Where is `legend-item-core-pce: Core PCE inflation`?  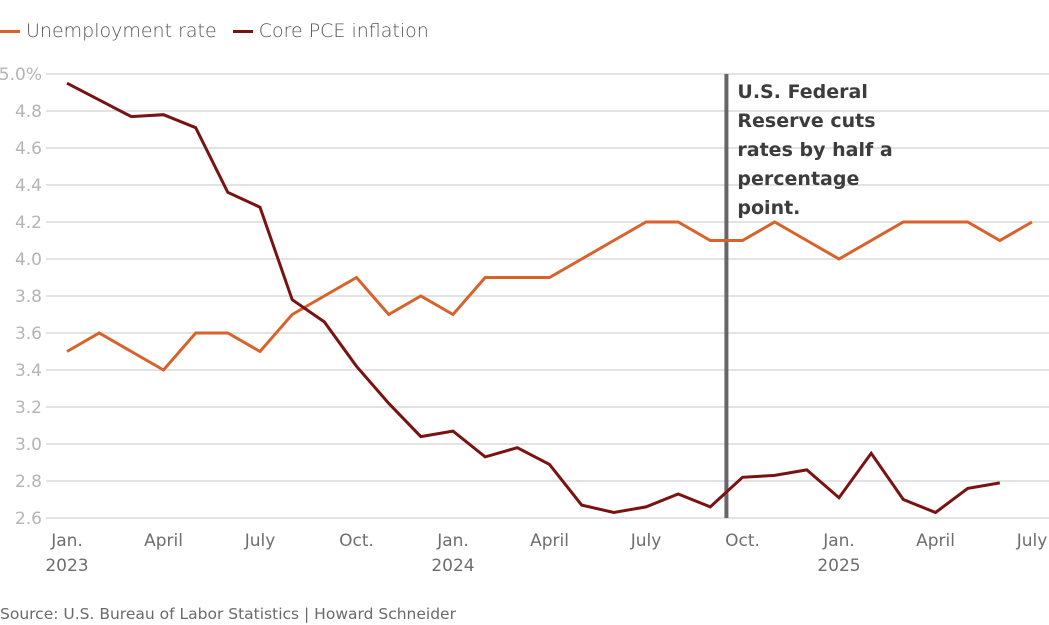 legend-item-core-pce: Core PCE inflation is located at coordinates (330, 31).